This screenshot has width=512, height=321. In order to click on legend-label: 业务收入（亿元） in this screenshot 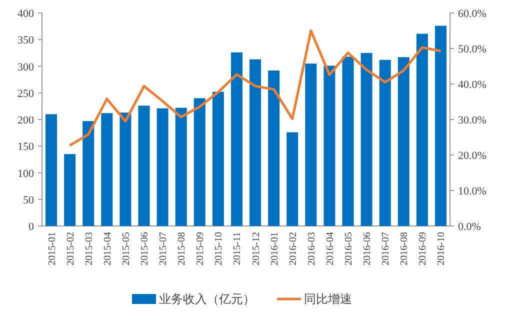, I will do `click(207, 299)`.